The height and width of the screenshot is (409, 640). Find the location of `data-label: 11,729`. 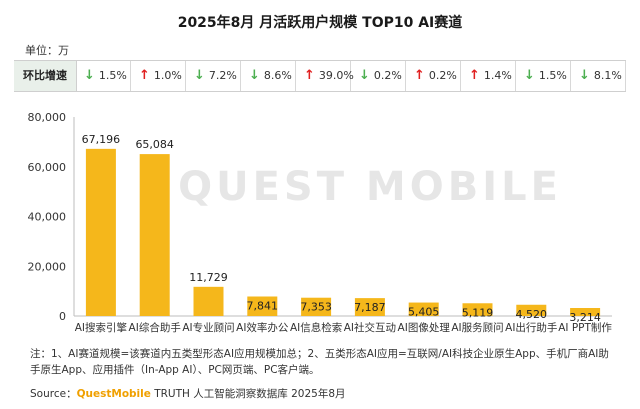

data-label: 11,729 is located at coordinates (208, 277).